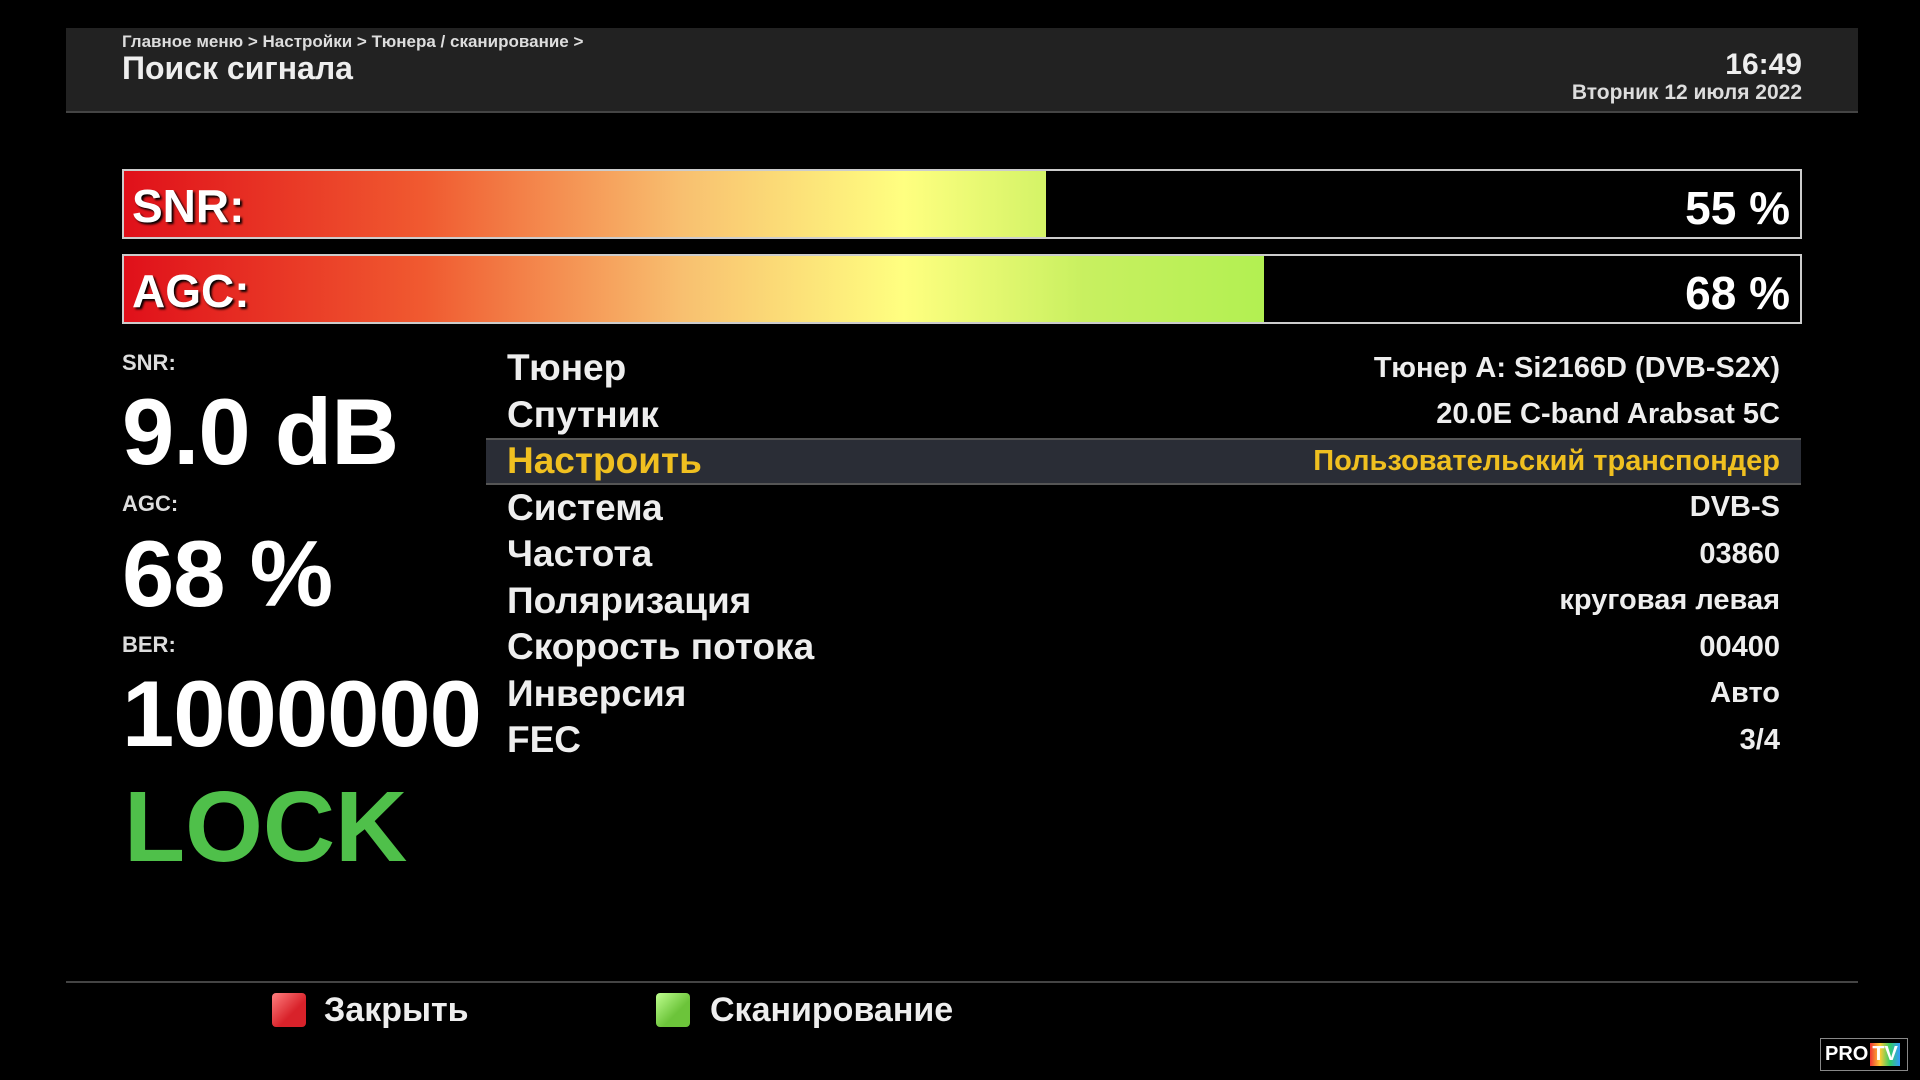  What do you see at coordinates (1576, 367) in the screenshot?
I see `row-value: Тюнер A: Si2166D (DVB-S2X)` at bounding box center [1576, 367].